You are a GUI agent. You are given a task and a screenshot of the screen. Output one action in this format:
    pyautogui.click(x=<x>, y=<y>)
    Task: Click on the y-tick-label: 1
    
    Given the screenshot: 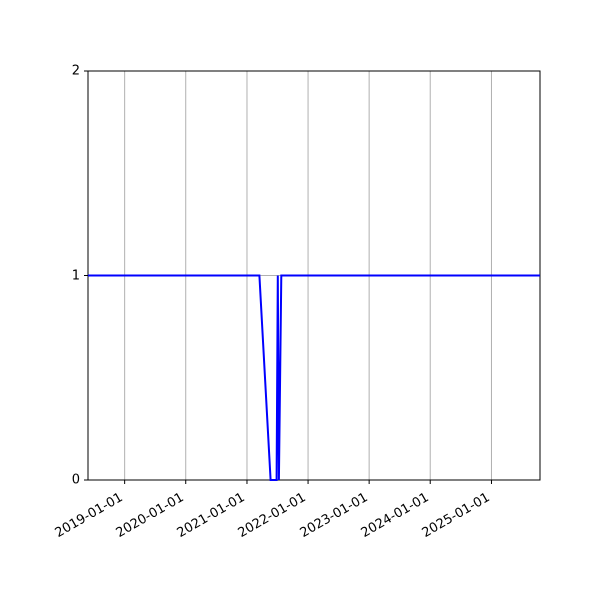 What is the action you would take?
    pyautogui.click(x=75, y=275)
    